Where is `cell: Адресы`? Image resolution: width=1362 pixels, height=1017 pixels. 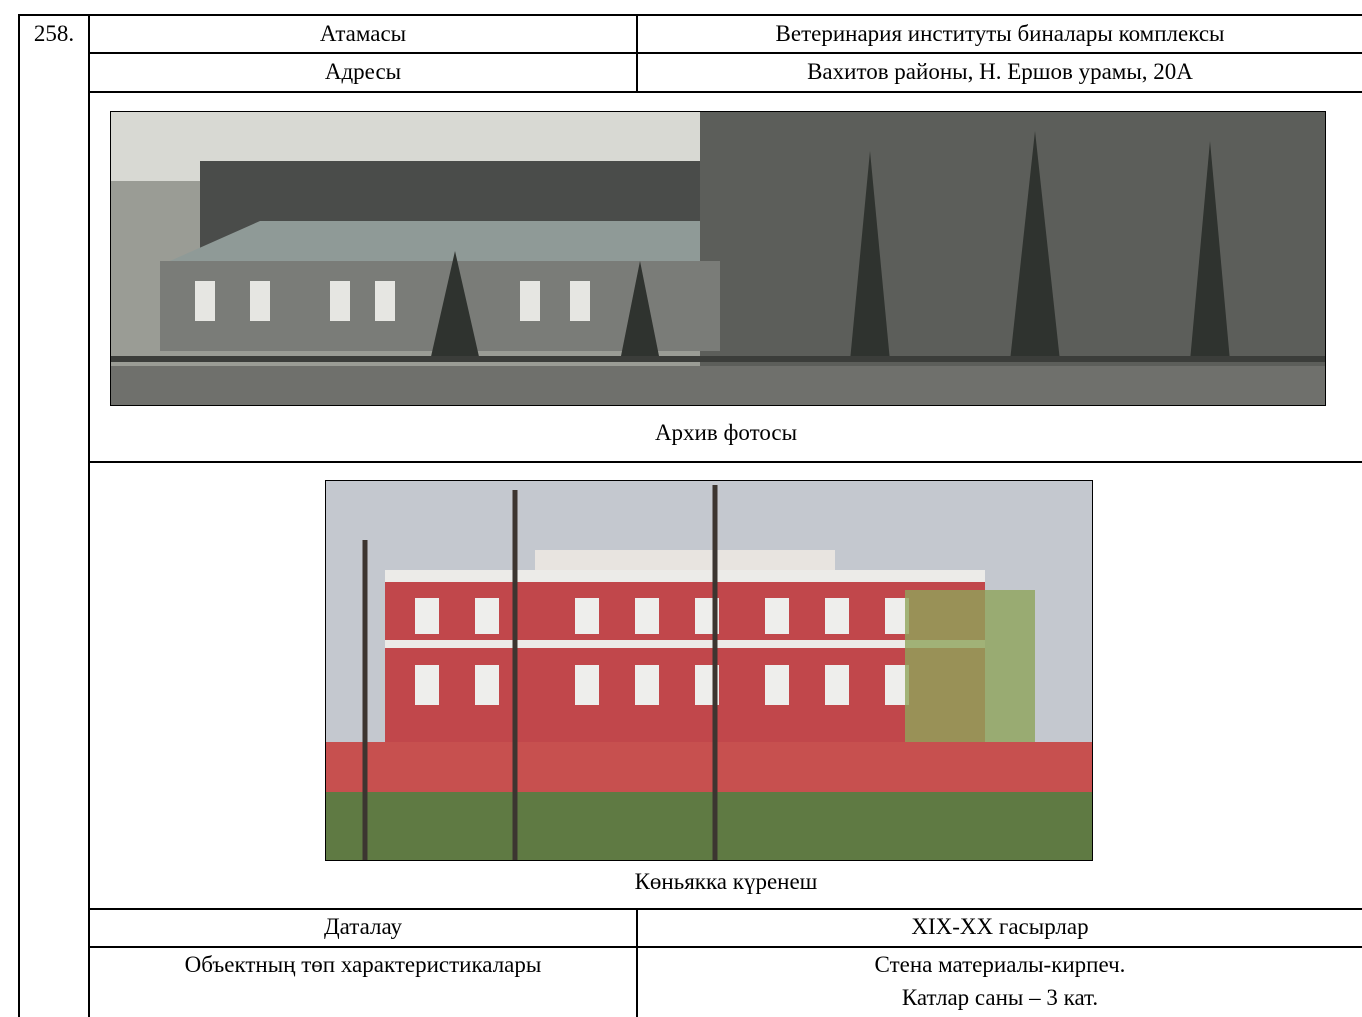 cell: Адресы is located at coordinates (363, 71).